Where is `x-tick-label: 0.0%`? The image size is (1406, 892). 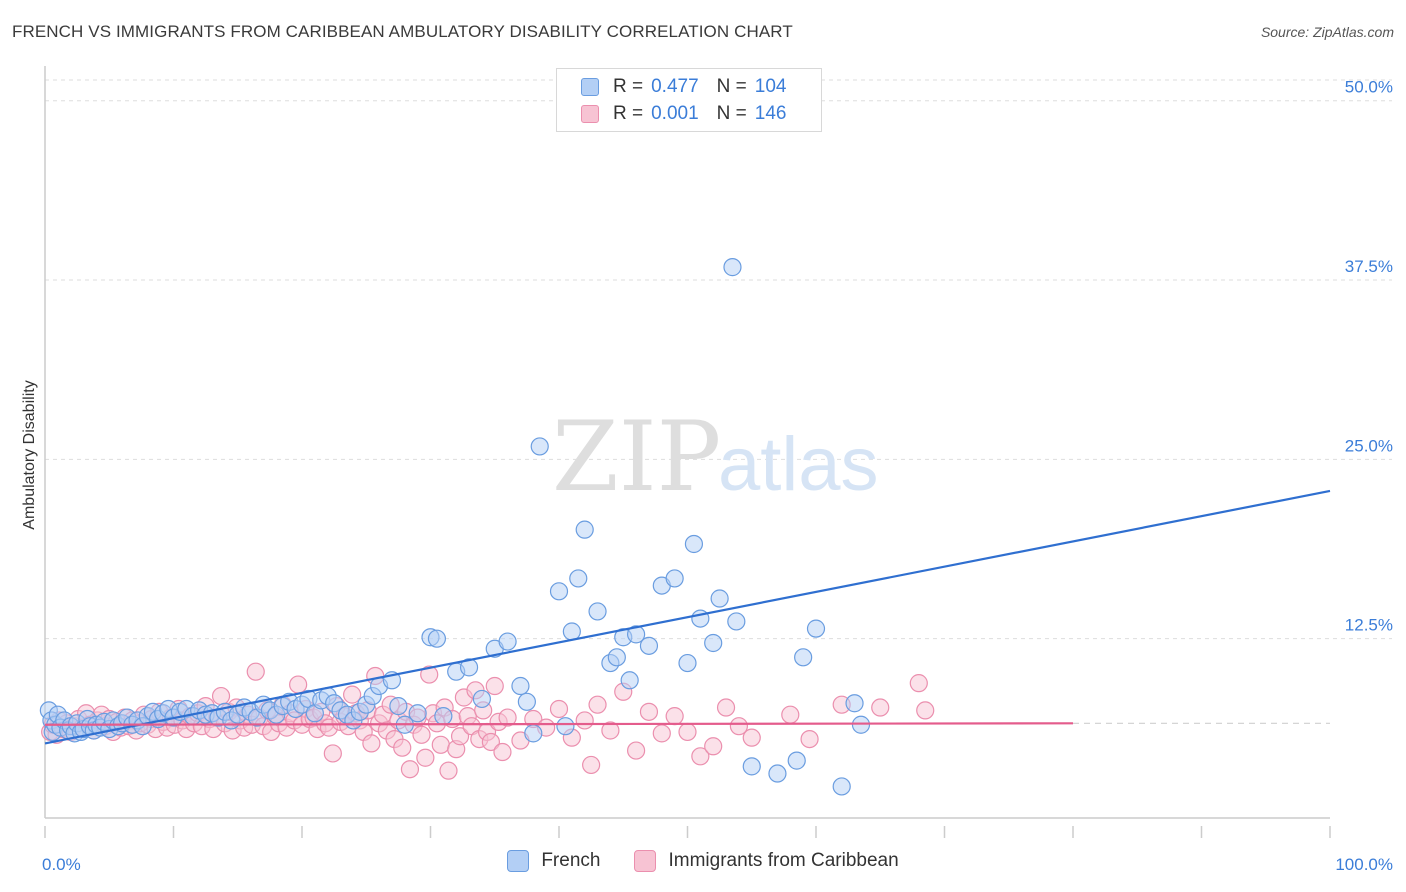 x-tick-label: 0.0% is located at coordinates (61, 864).